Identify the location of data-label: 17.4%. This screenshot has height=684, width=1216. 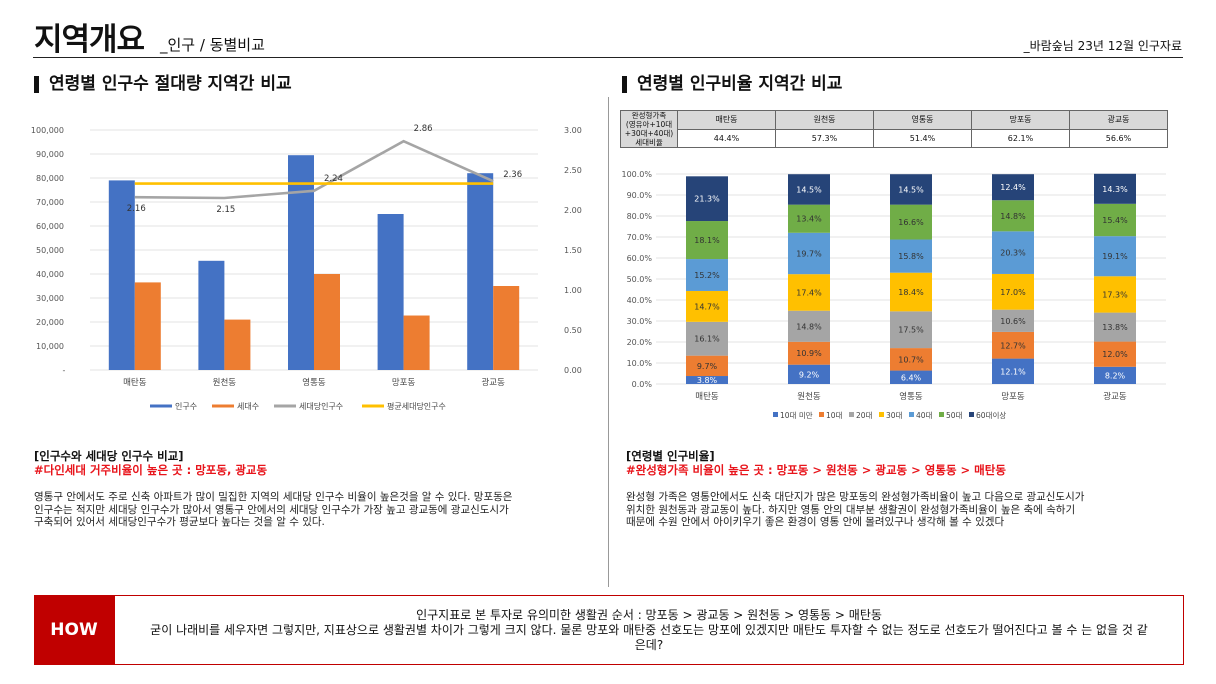
(809, 292).